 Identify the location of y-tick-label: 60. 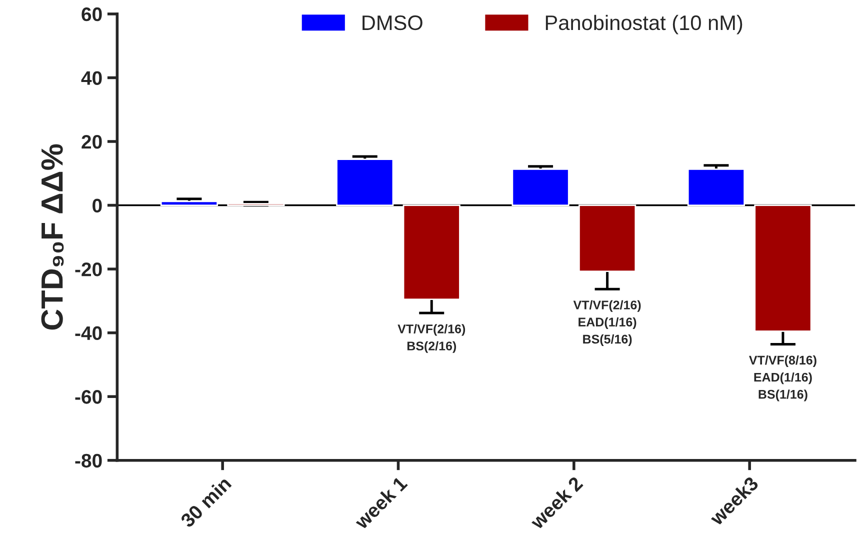
(92, 14).